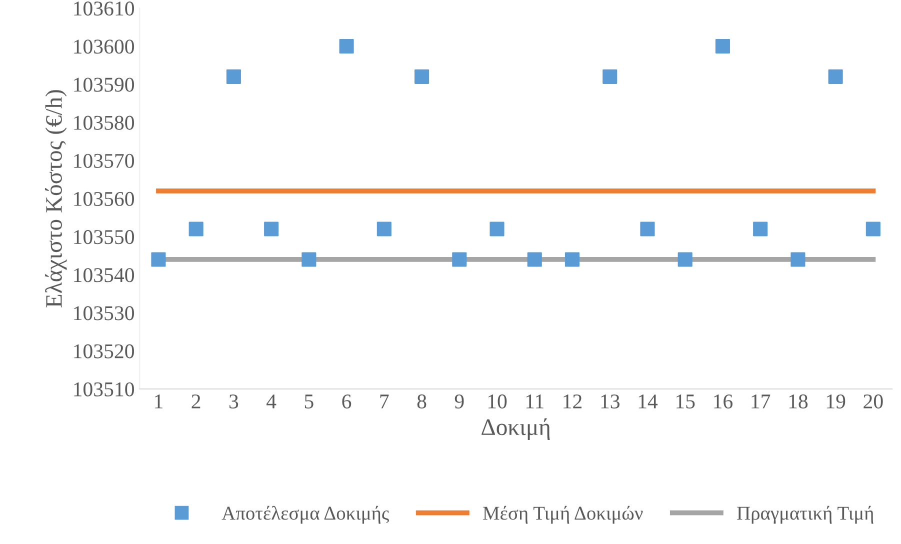  I want to click on x-tick-label: 7, so click(384, 401).